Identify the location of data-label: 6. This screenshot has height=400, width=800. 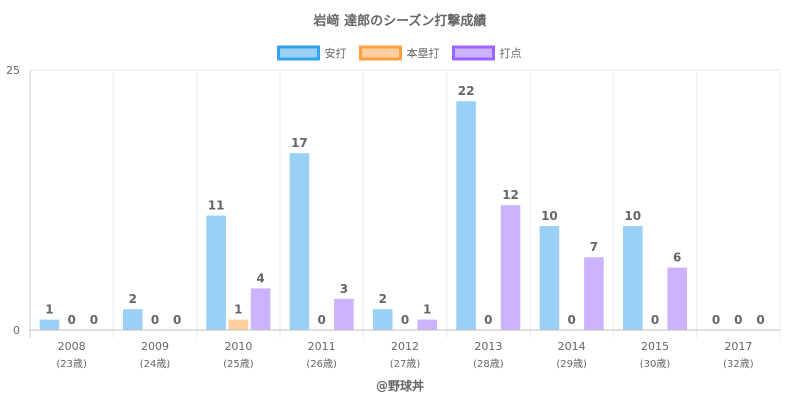
(677, 258).